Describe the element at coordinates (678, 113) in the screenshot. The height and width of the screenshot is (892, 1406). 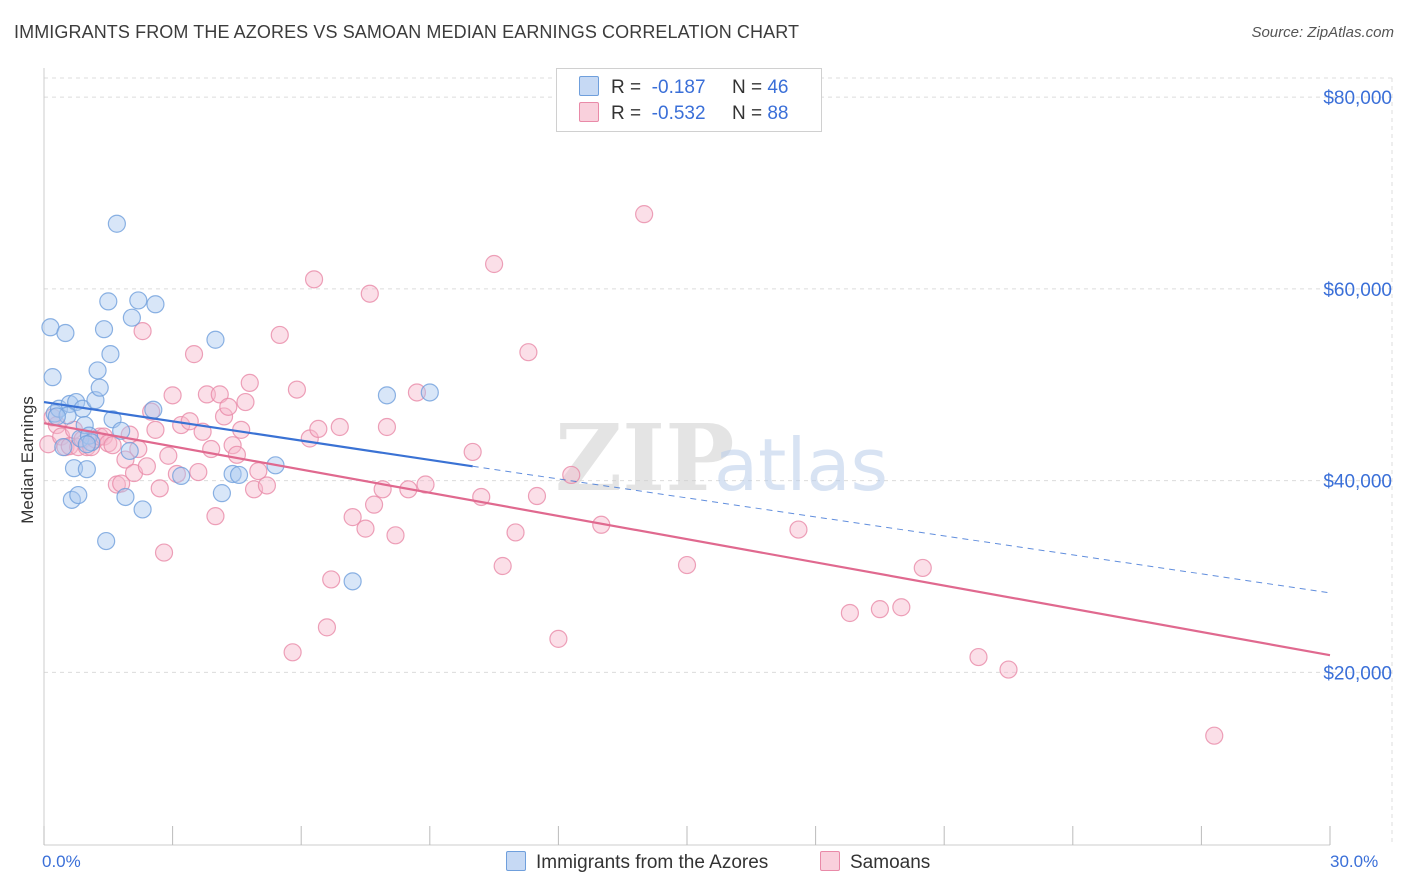
I see `legend-r-value: -0.532` at that location.